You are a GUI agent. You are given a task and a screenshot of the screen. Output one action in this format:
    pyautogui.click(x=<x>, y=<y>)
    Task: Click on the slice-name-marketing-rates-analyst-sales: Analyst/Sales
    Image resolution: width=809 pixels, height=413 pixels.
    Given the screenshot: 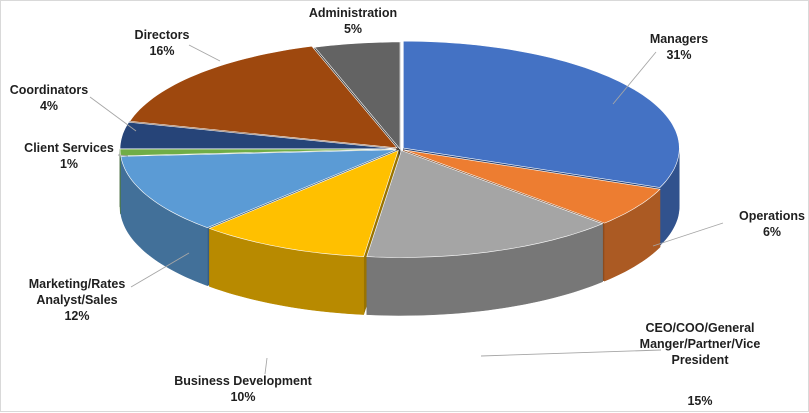 What is the action you would take?
    pyautogui.click(x=76, y=300)
    